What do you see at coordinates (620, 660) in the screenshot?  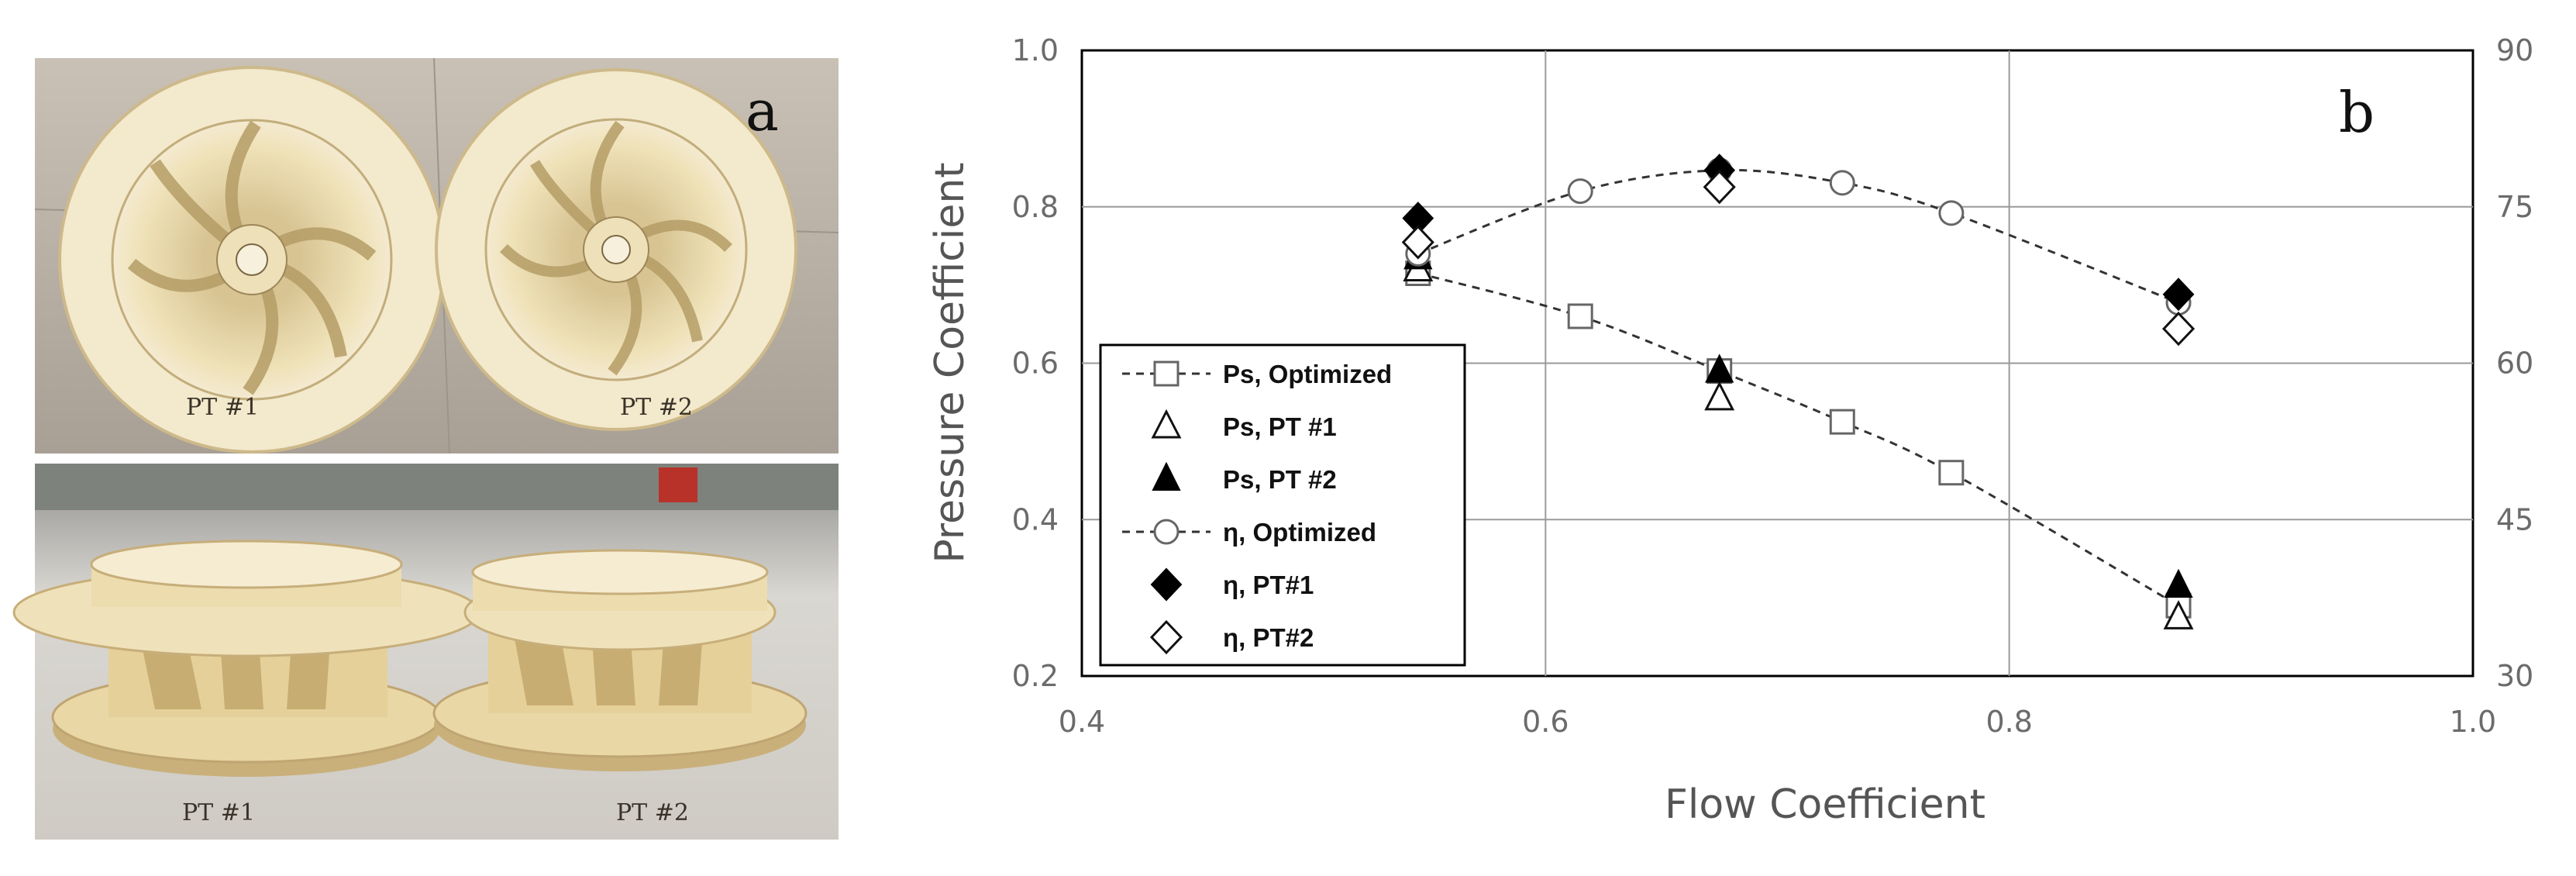 I see `impeller-pt2-bottom` at bounding box center [620, 660].